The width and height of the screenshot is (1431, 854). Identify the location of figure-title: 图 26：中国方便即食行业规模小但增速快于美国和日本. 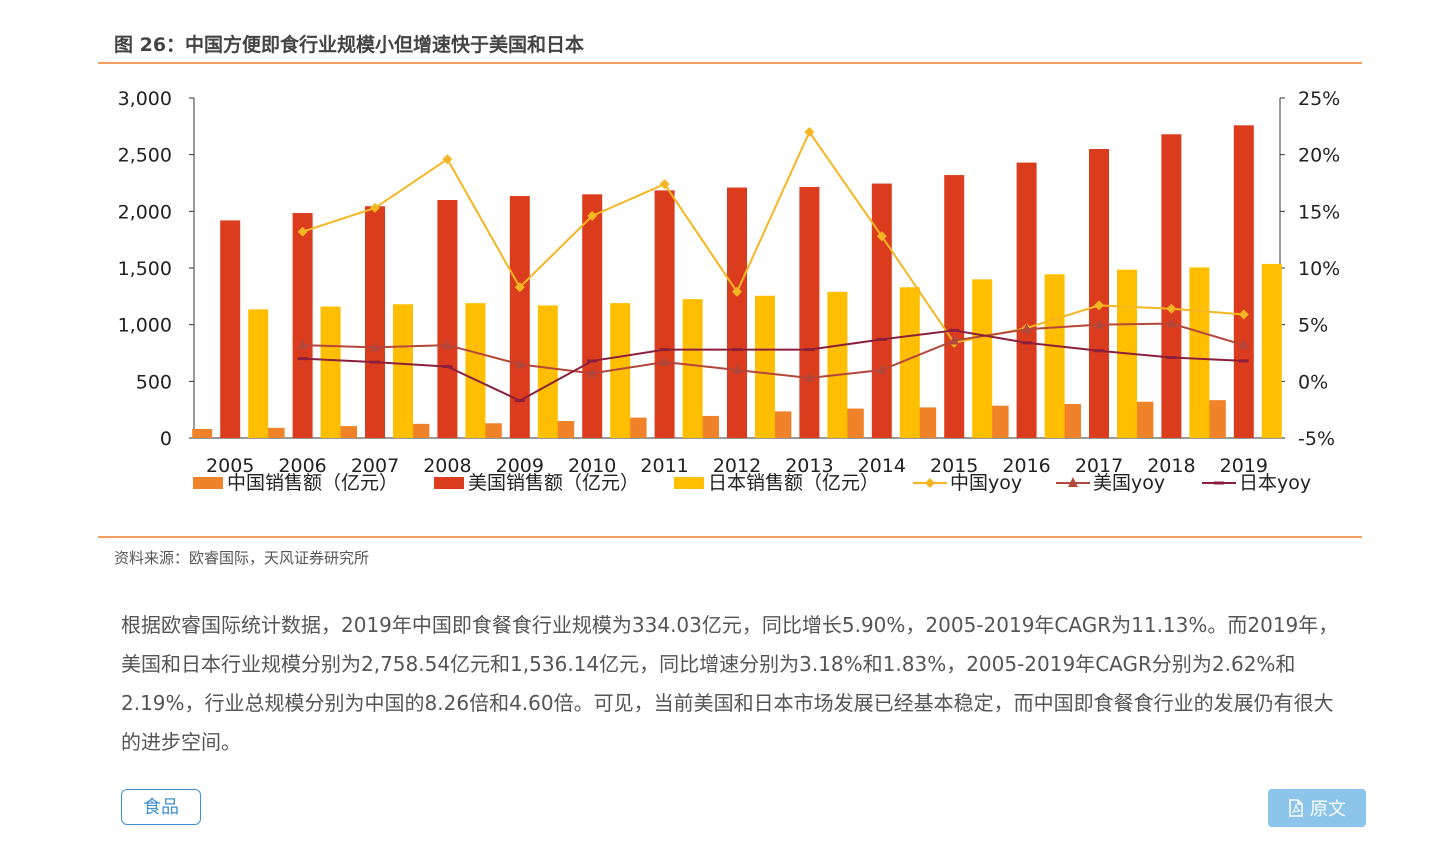
(349, 45).